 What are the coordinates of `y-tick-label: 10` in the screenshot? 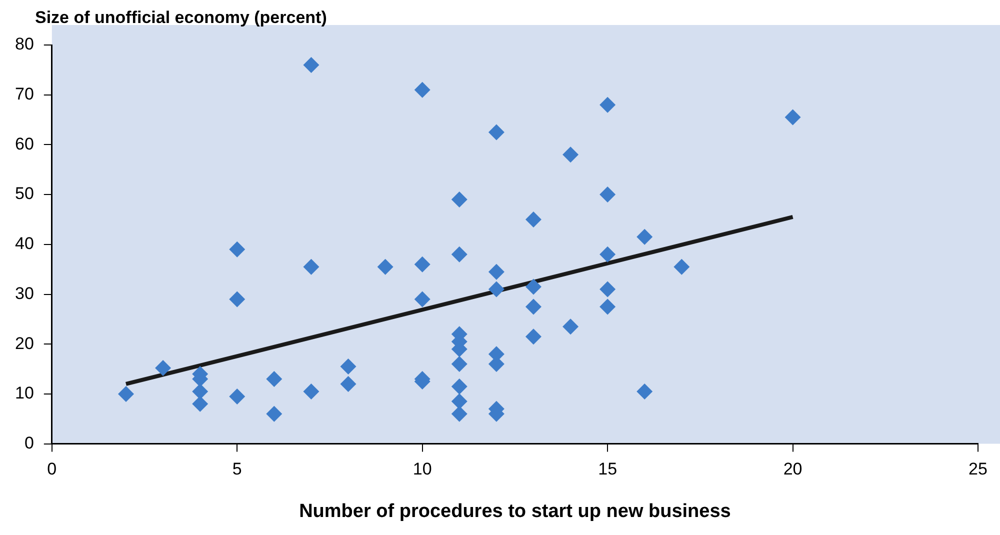 It's located at (24, 393).